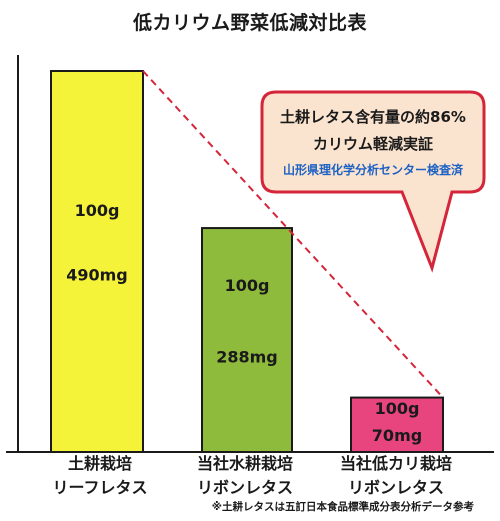 Image resolution: width=500 pixels, height=521 pixels. Describe the element at coordinates (247, 356) in the screenshot. I see `data-label-amount: 288mg` at that location.